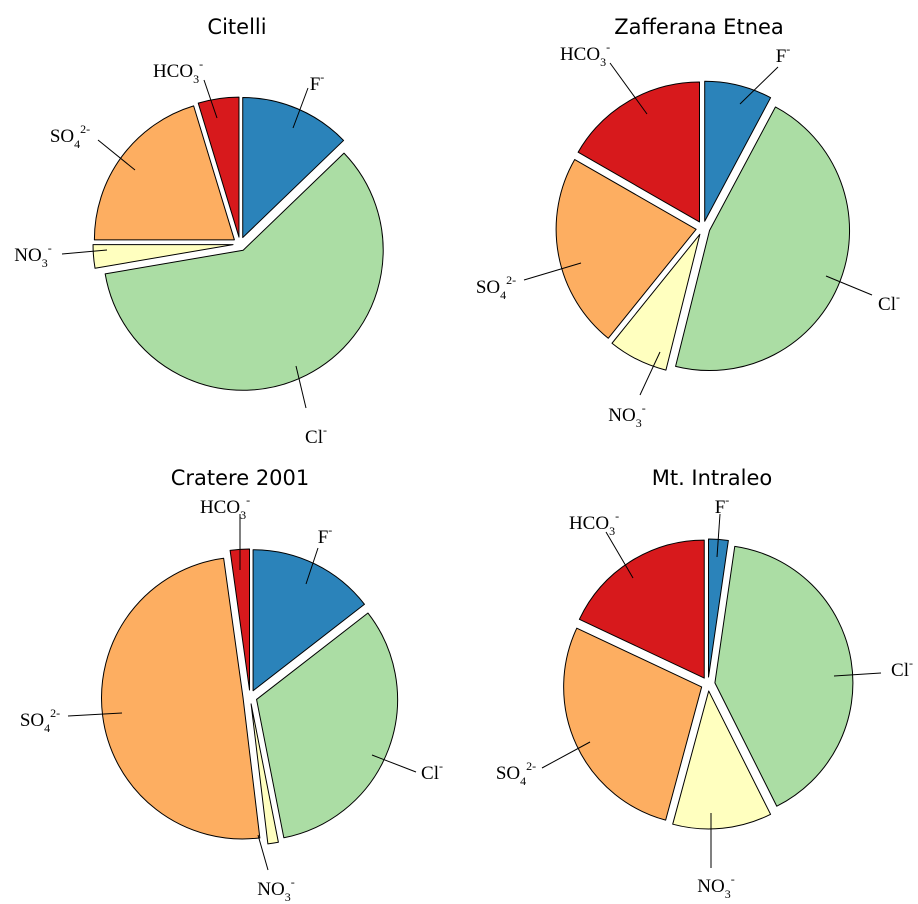 The width and height of the screenshot is (918, 904). I want to click on pie-cratere-2001-slice-no3, so click(264, 774).